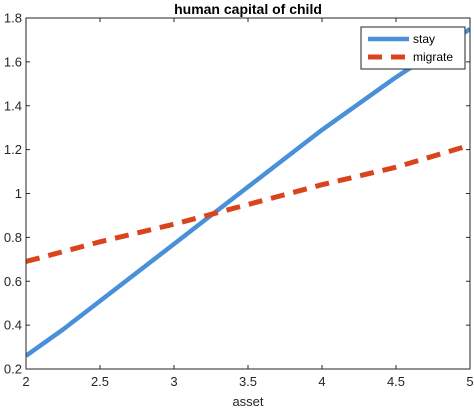 The height and width of the screenshot is (410, 474). What do you see at coordinates (13, 281) in the screenshot?
I see `y-tick-label: 0.6` at bounding box center [13, 281].